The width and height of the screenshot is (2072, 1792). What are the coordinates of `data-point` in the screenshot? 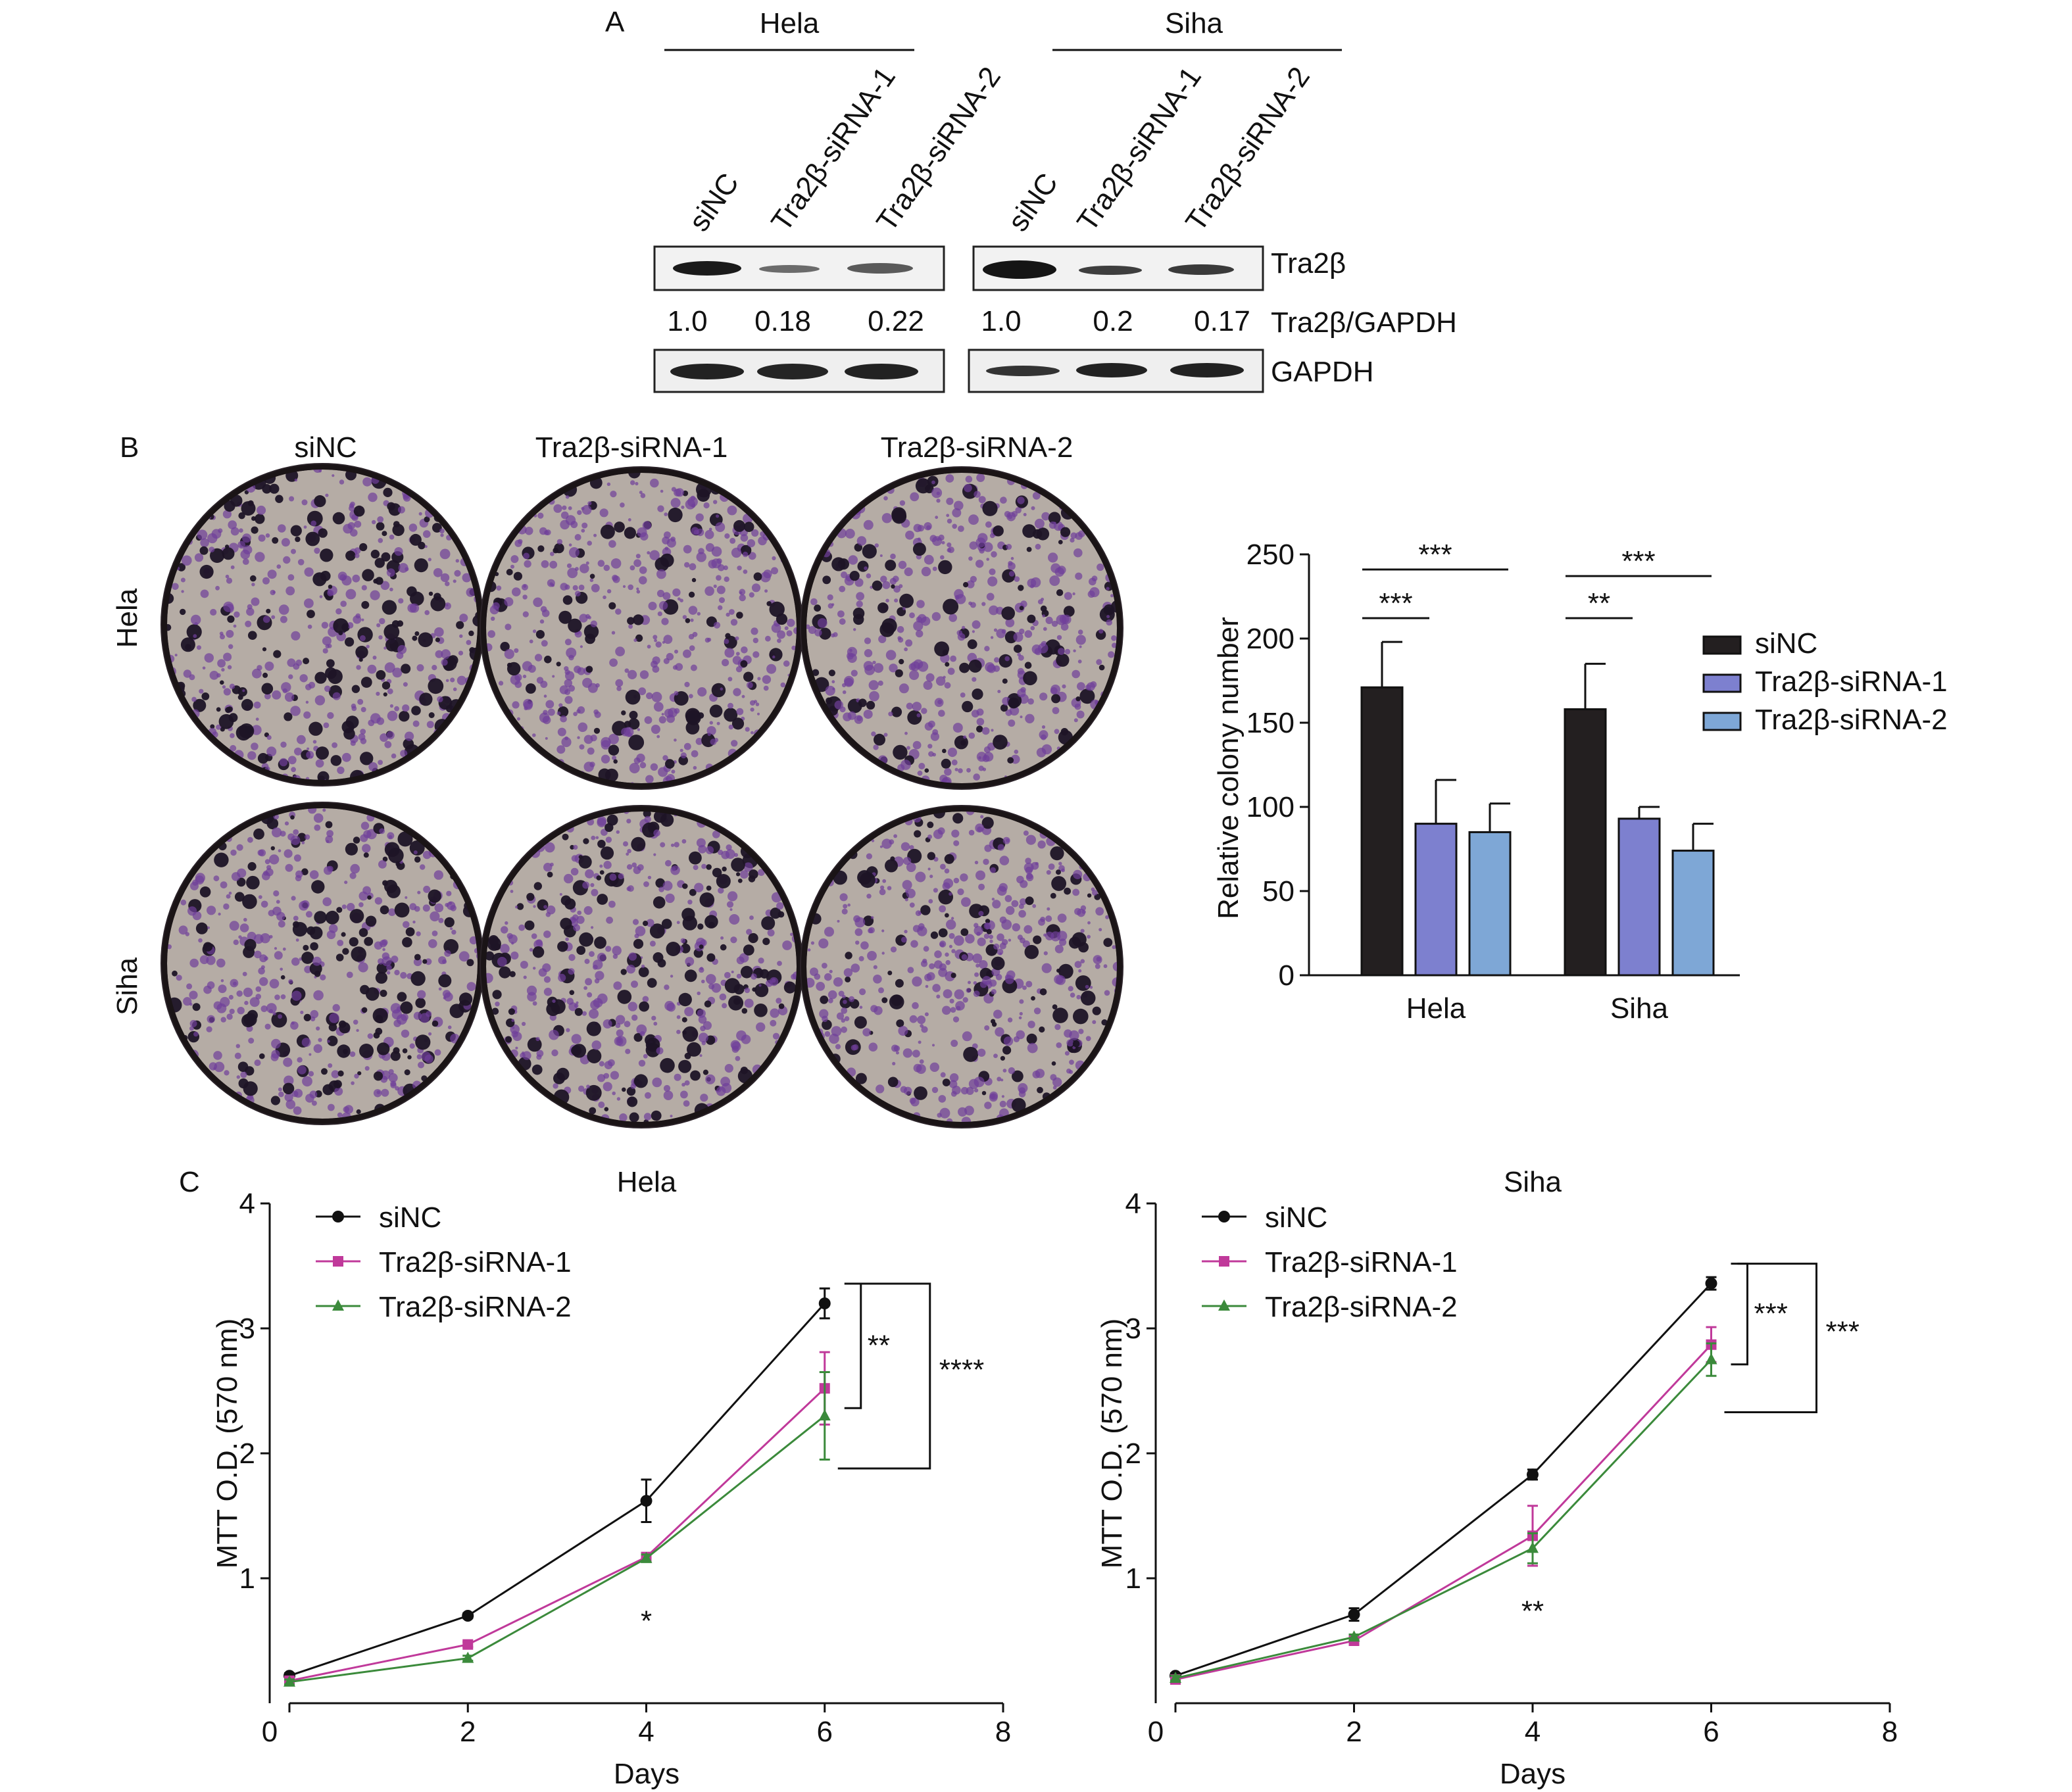 It's located at (646, 1501).